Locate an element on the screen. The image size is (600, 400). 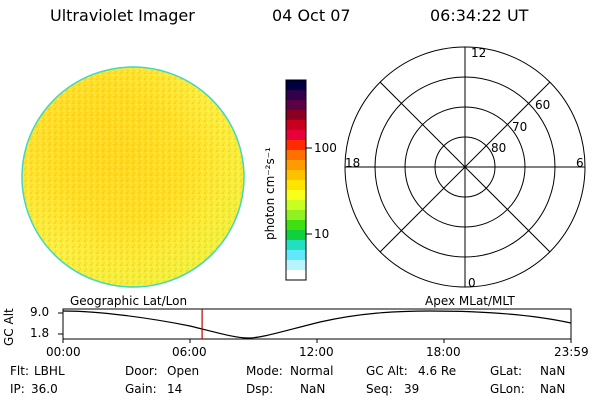
colorbar is located at coordinates (298, 180).